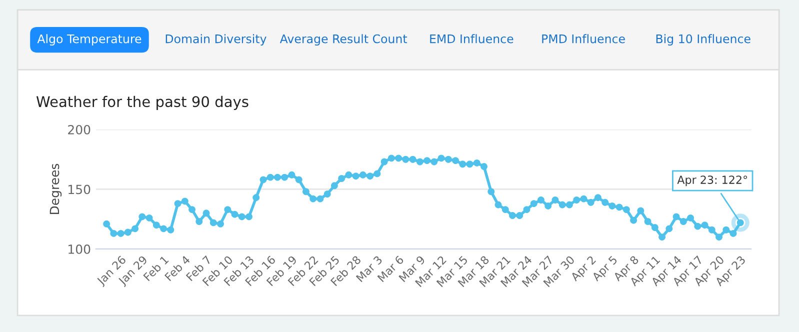 This screenshot has height=332, width=799. I want to click on text: Algo Temperature, so click(89, 40).